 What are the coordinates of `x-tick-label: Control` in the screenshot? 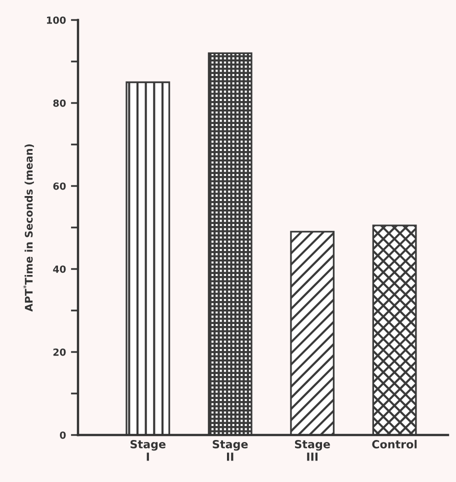 It's located at (394, 444).